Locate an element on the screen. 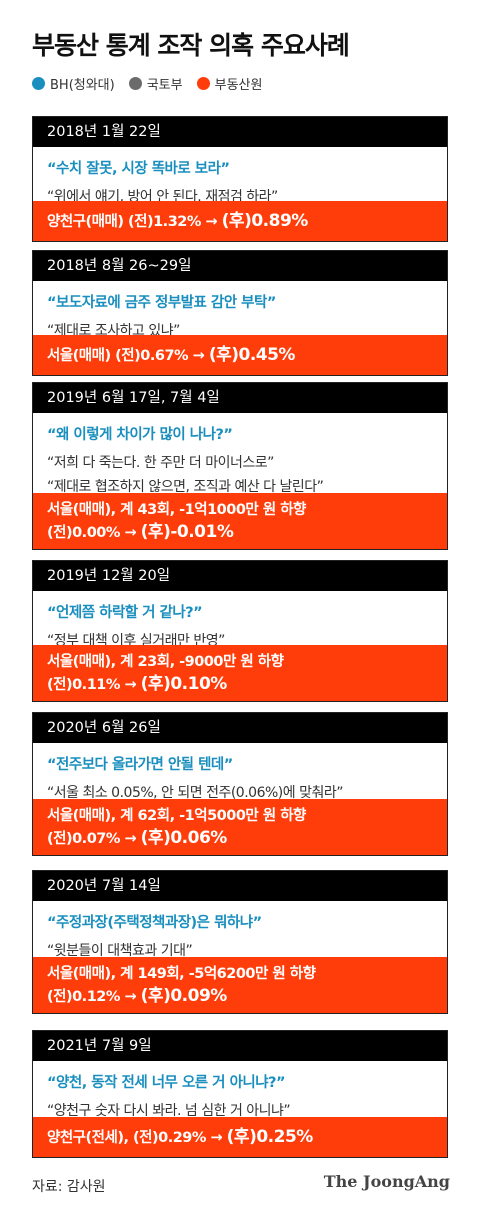  case-date: 2020년 7월 14일 is located at coordinates (240, 886).